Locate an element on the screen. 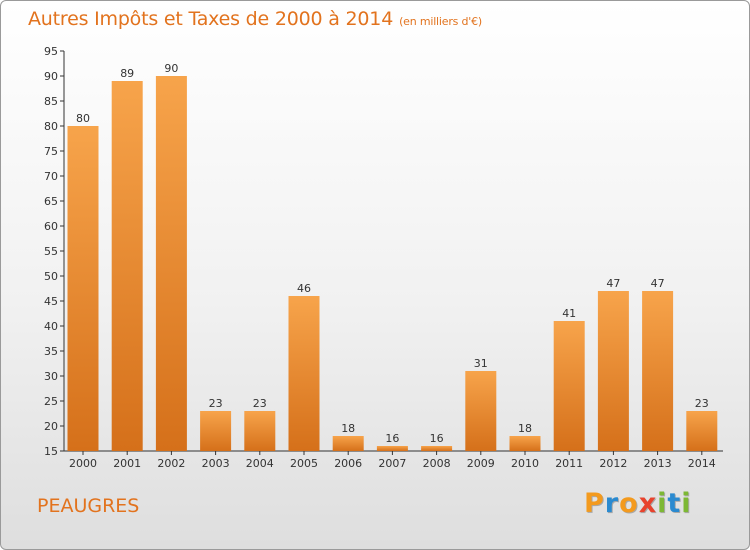 Image resolution: width=750 pixels, height=550 pixels. data-label: 31 is located at coordinates (481, 363).